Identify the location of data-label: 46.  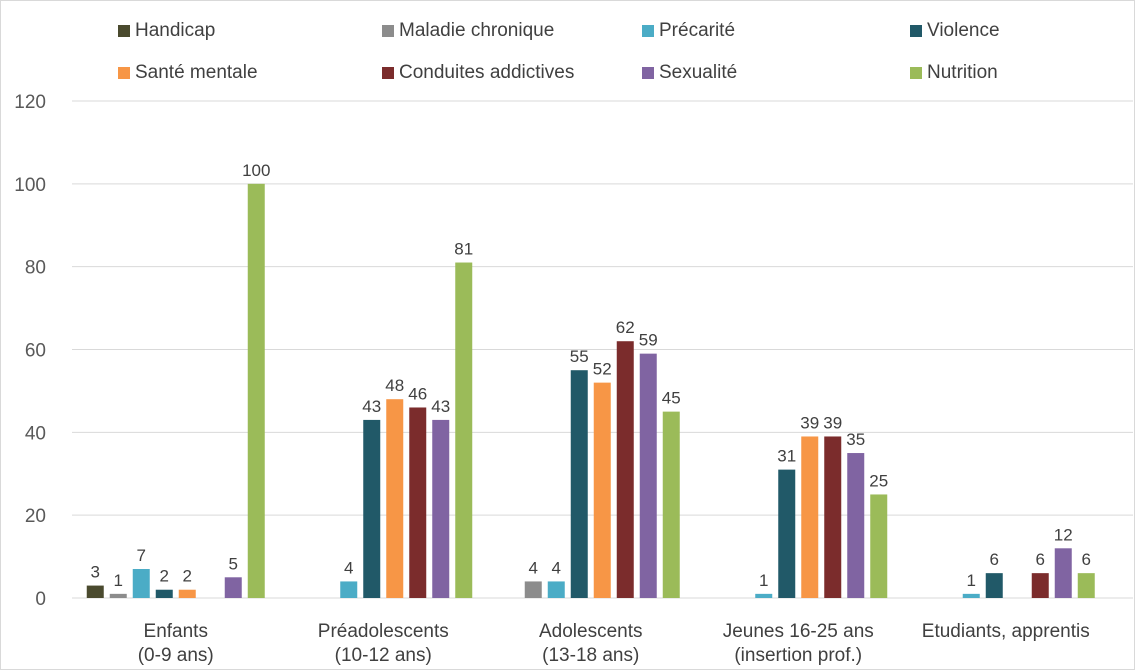
(417, 393).